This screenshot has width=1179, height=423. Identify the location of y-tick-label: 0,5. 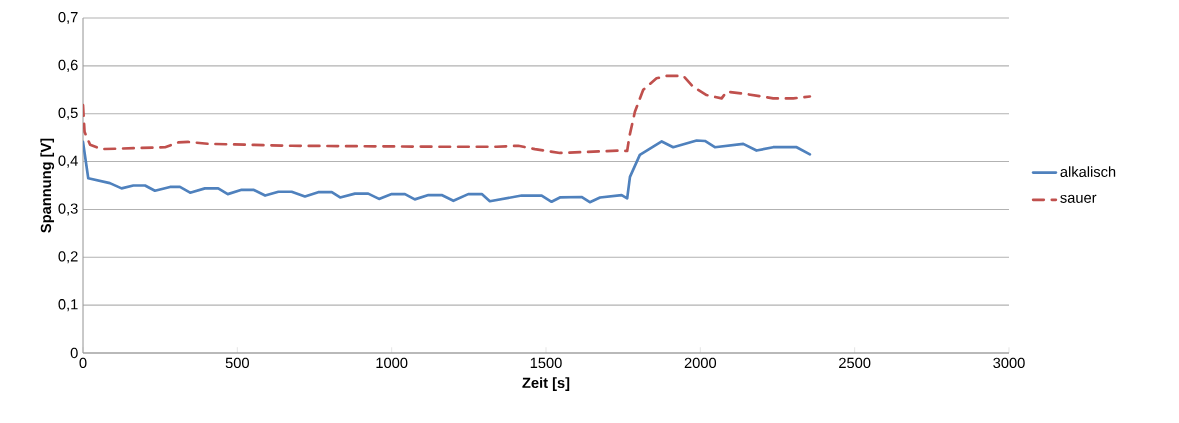
(68, 113).